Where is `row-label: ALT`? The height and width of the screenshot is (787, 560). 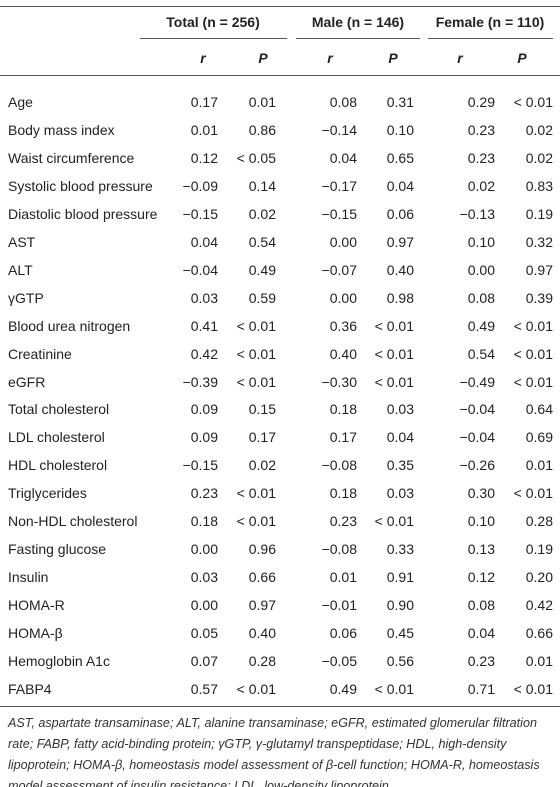 row-label: ALT is located at coordinates (20, 269).